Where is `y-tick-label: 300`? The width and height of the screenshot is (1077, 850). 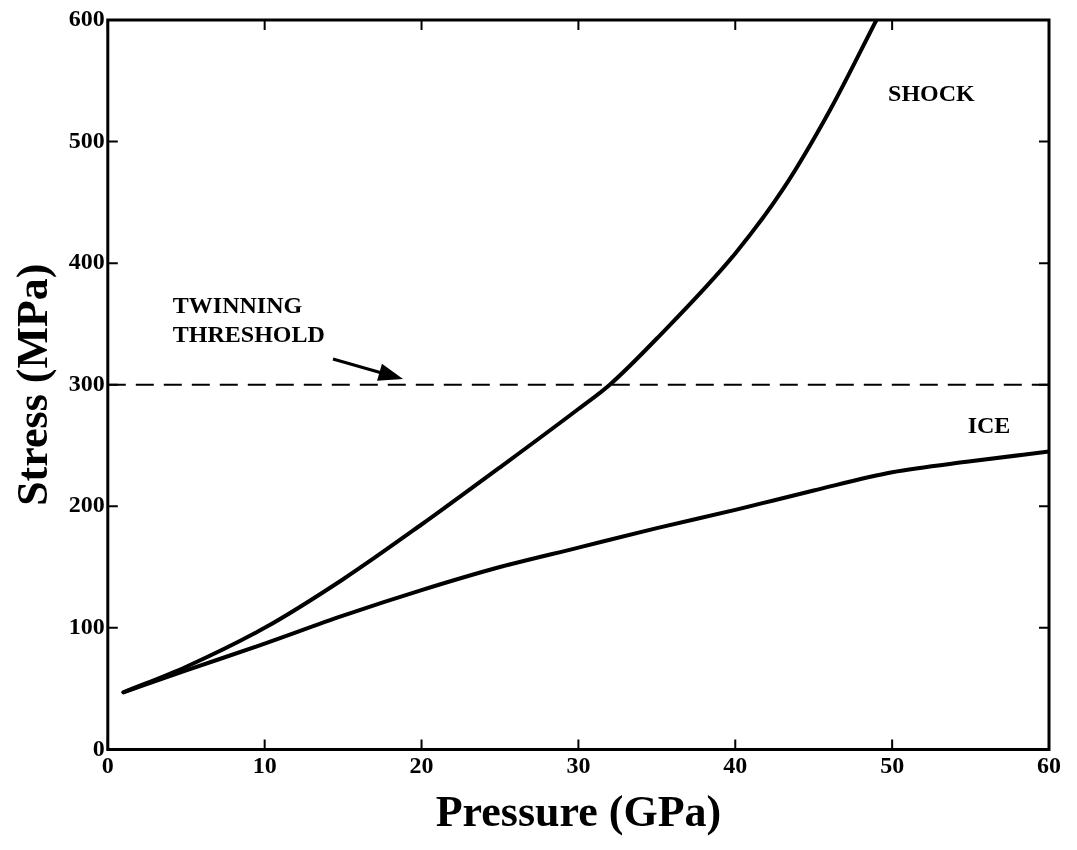
y-tick-label: 300 is located at coordinates (86, 382).